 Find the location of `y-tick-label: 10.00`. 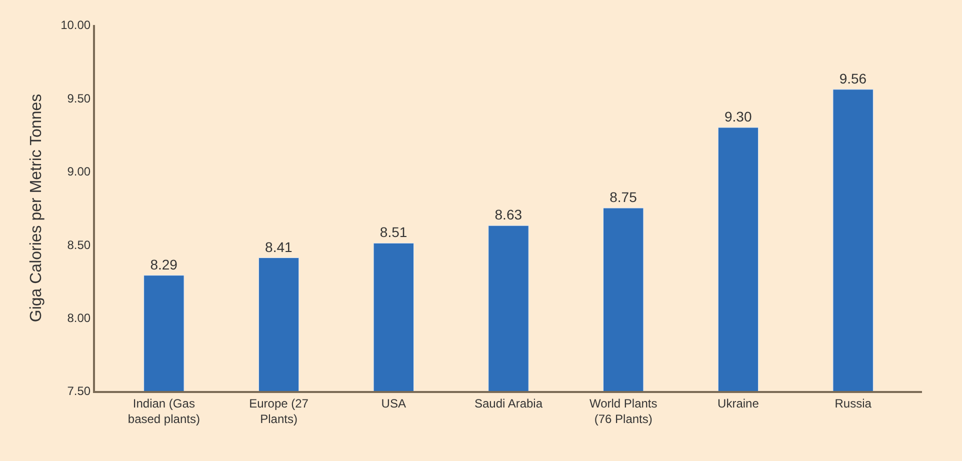

y-tick-label: 10.00 is located at coordinates (75, 25).